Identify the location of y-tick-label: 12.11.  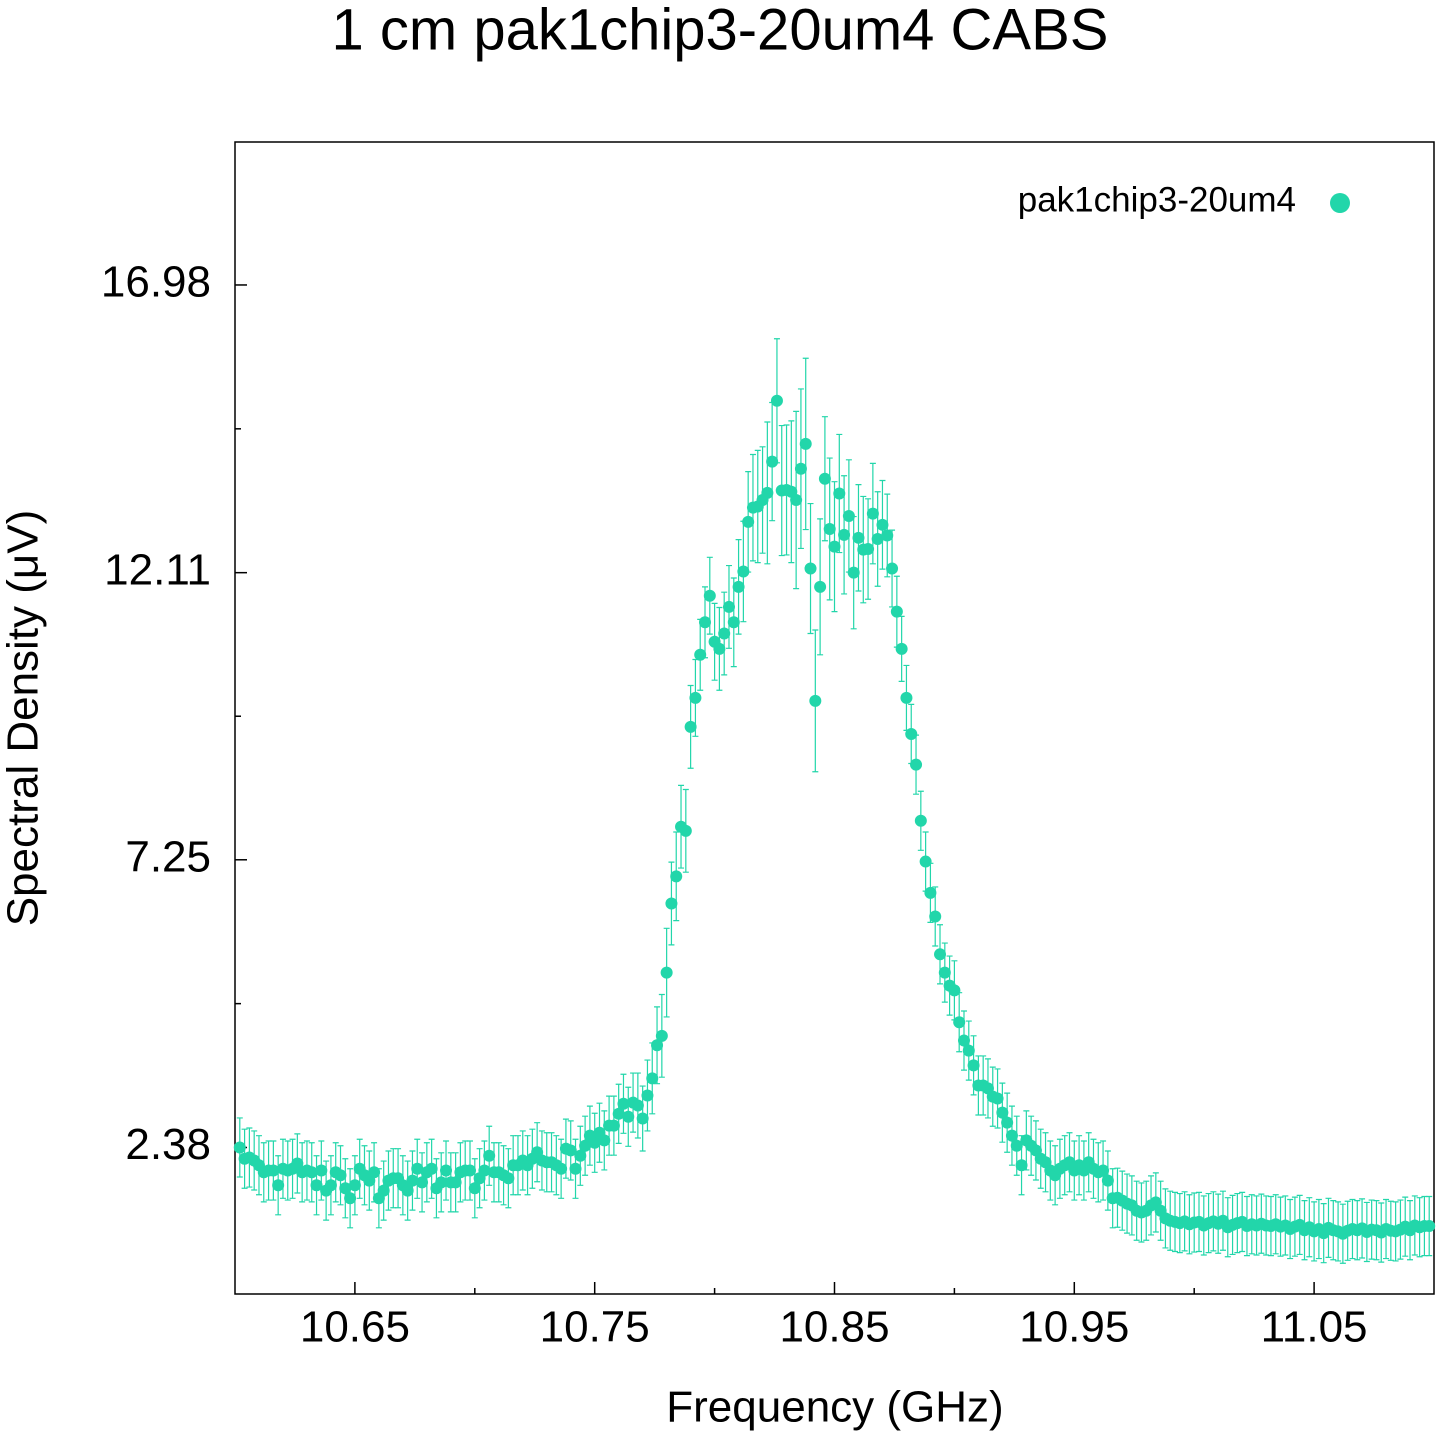
(157, 569).